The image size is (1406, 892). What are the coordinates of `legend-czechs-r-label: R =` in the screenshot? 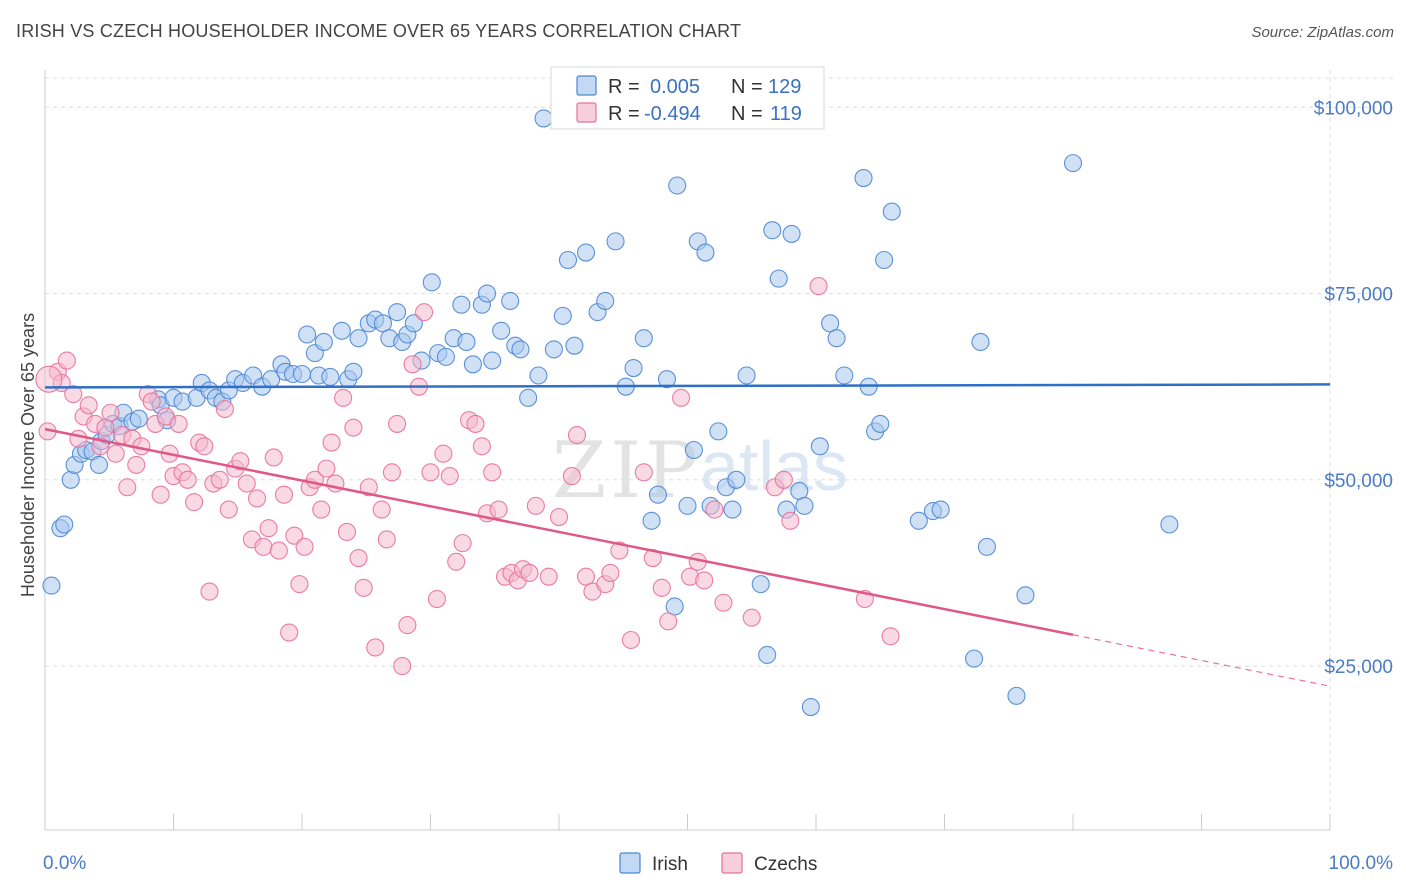 It's located at (624, 114).